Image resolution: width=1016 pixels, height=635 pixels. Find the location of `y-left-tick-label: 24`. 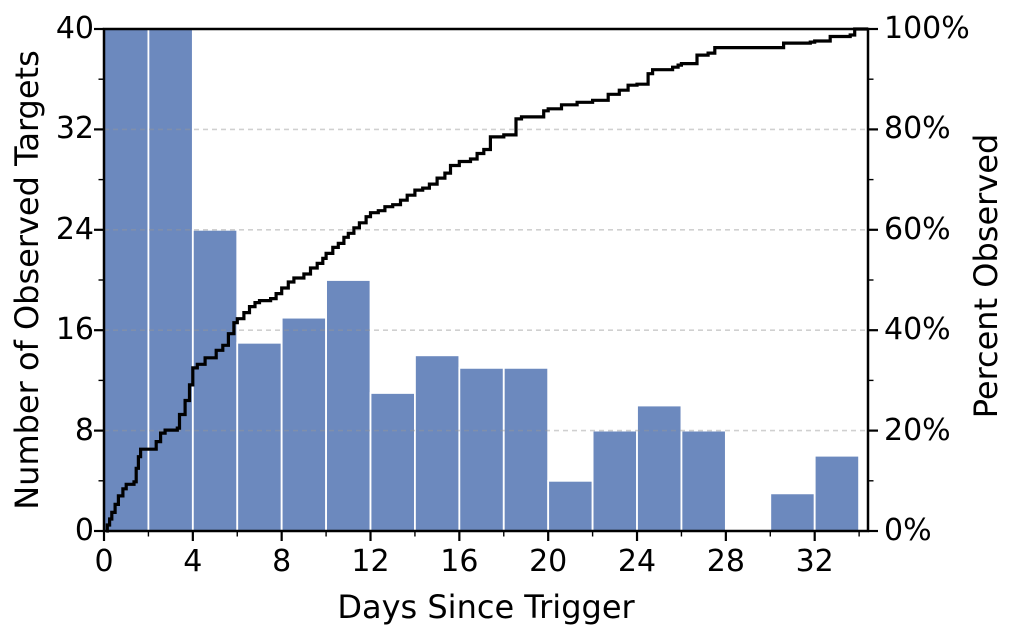

y-left-tick-label: 24 is located at coordinates (74, 229).